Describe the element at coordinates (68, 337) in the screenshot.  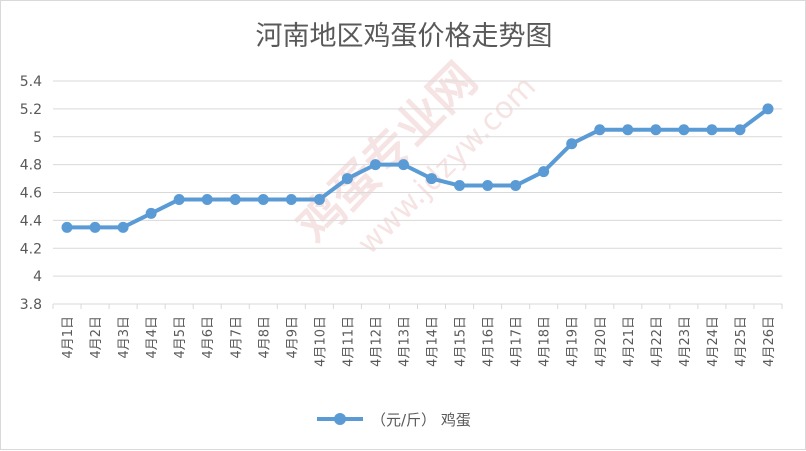
I see `x-tick-label: 4月1日` at that location.